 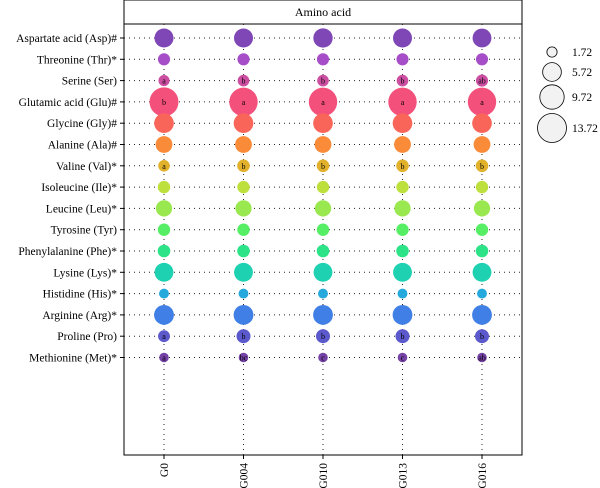 I want to click on y-tick-label: Isoleucine (Ile)*, so click(x=79, y=188).